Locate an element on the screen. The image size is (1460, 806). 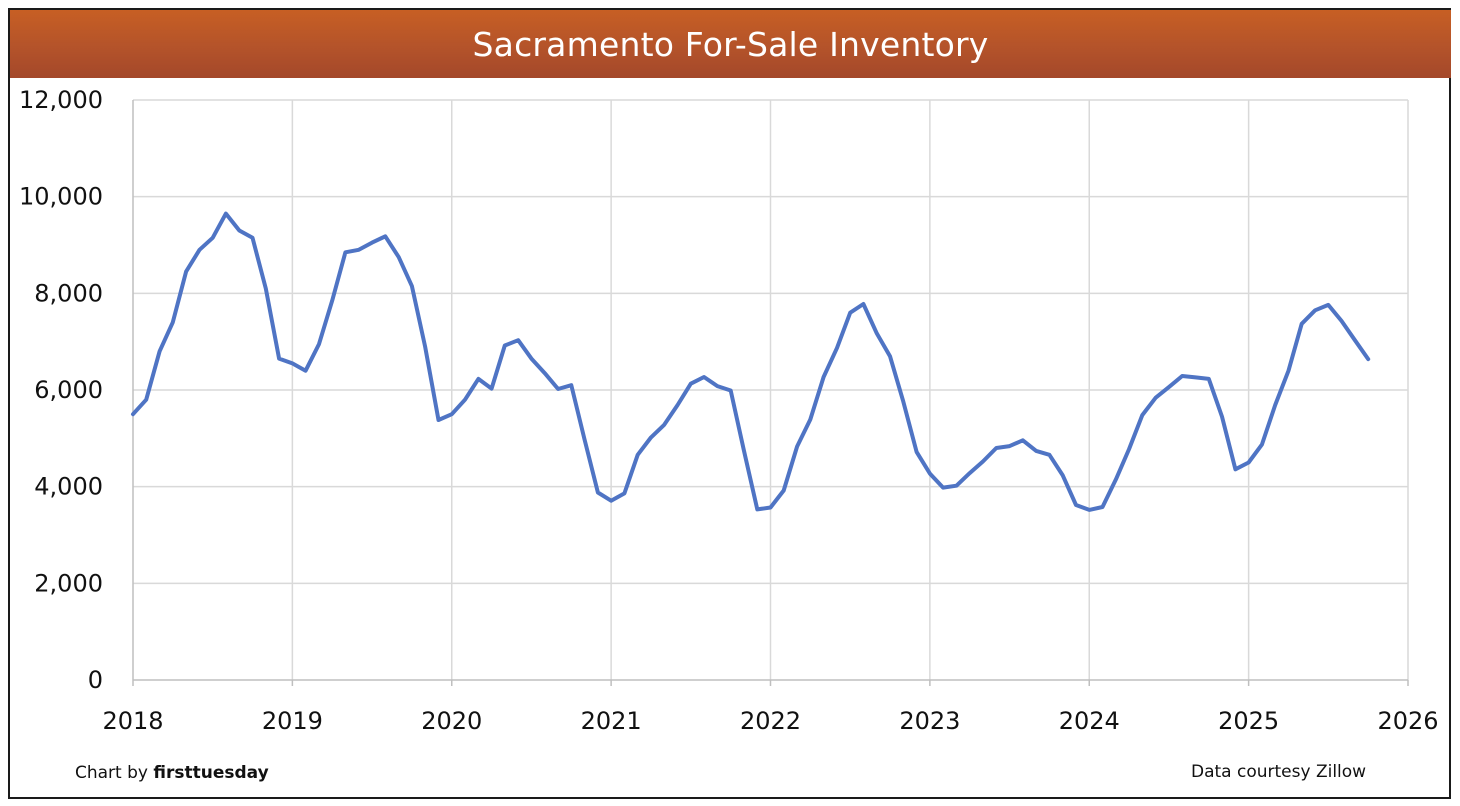
data-source-note: Data courtesy Zillow is located at coordinates (1279, 772).